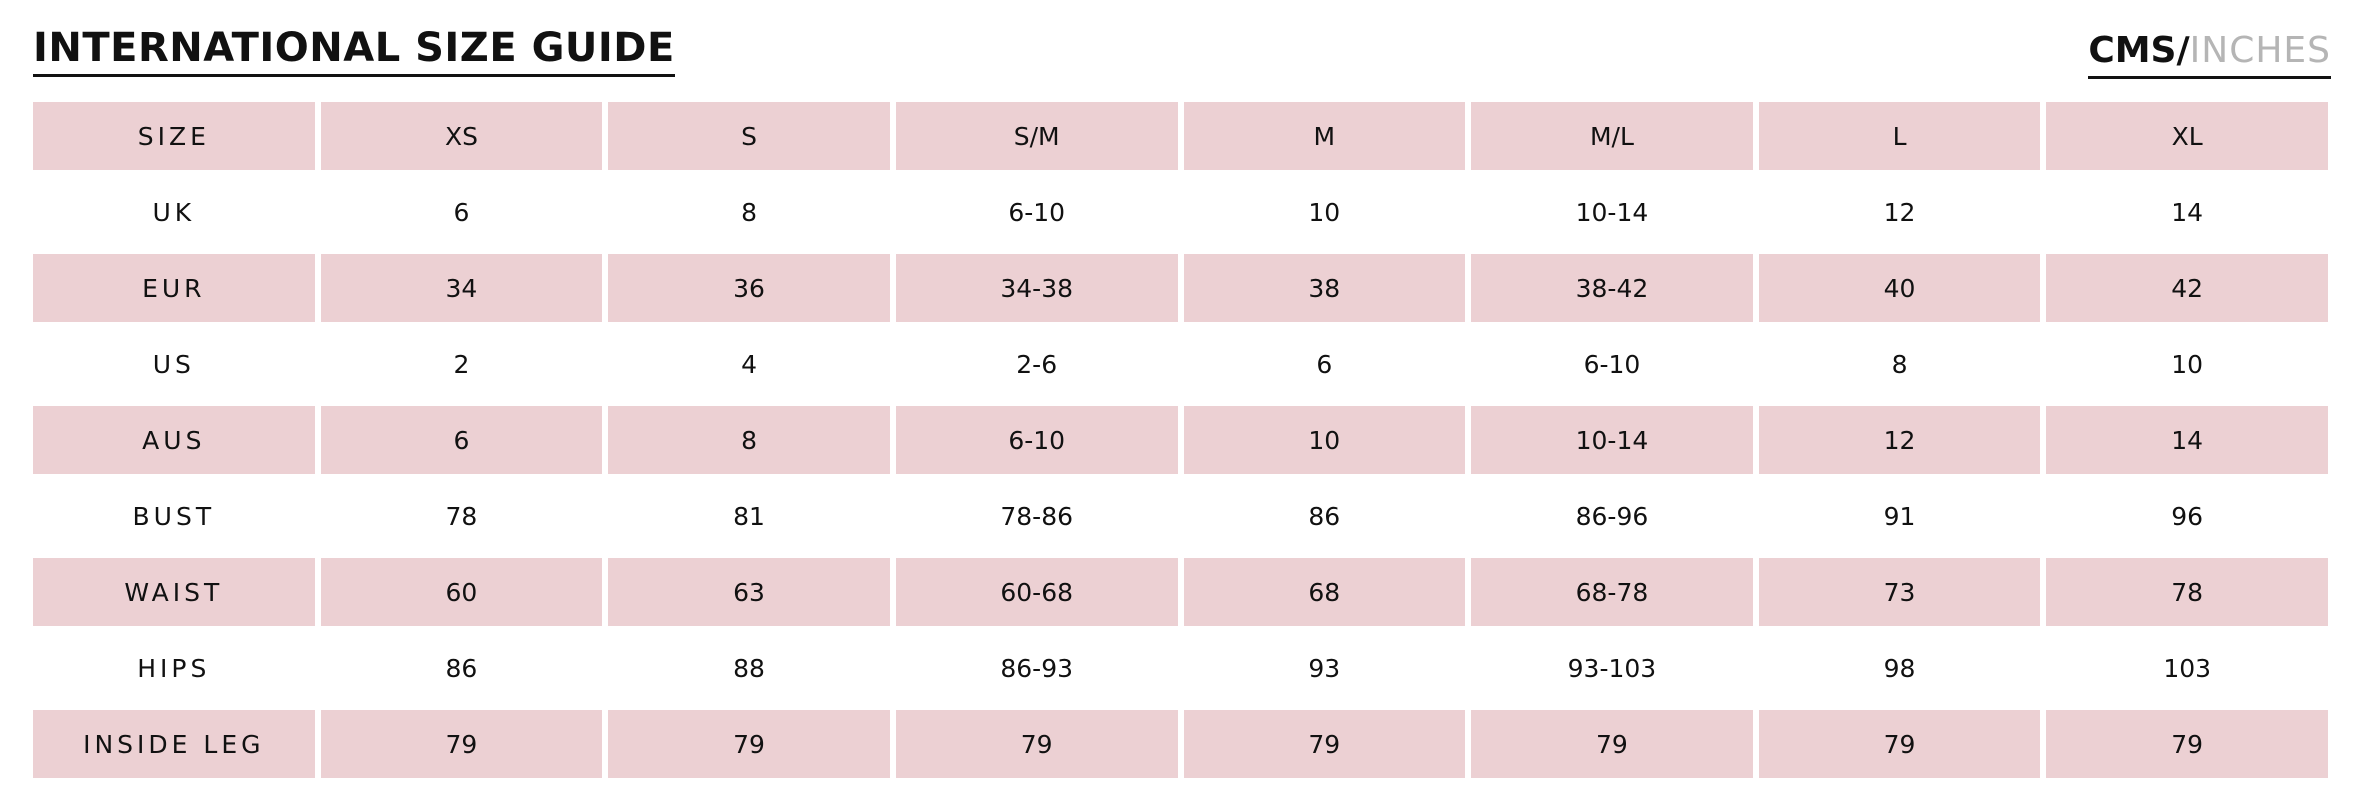 The width and height of the screenshot is (2358, 812). Describe the element at coordinates (1180, 516) in the screenshot. I see `table-row: BUST 78 81 78-86 86 86-96 91 96` at that location.